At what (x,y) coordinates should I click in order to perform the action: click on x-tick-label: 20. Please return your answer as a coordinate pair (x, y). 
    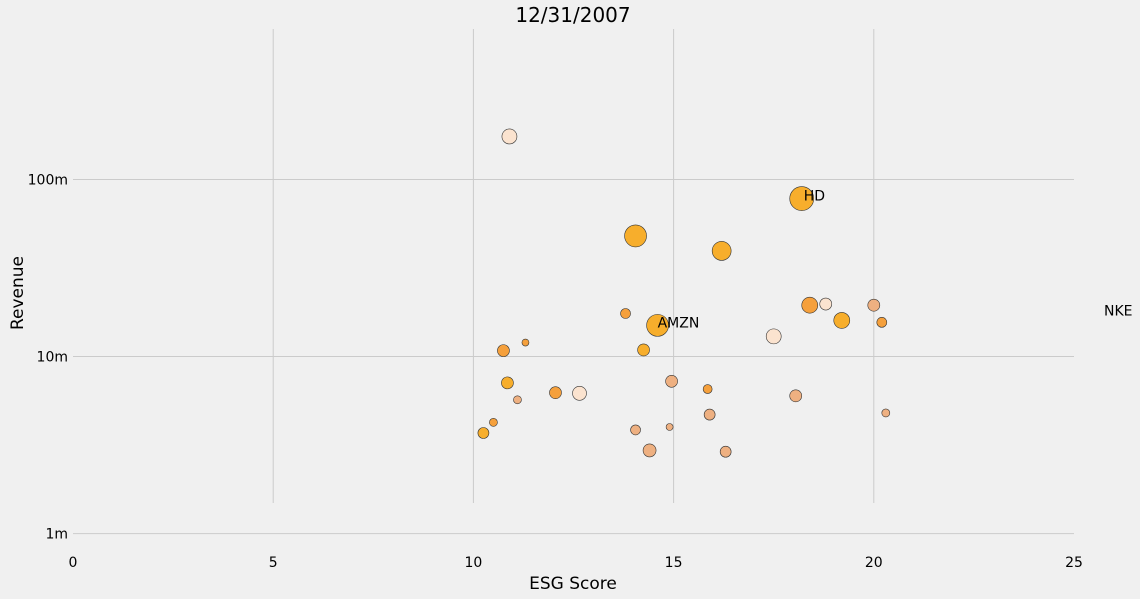
    Looking at the image, I should click on (874, 563).